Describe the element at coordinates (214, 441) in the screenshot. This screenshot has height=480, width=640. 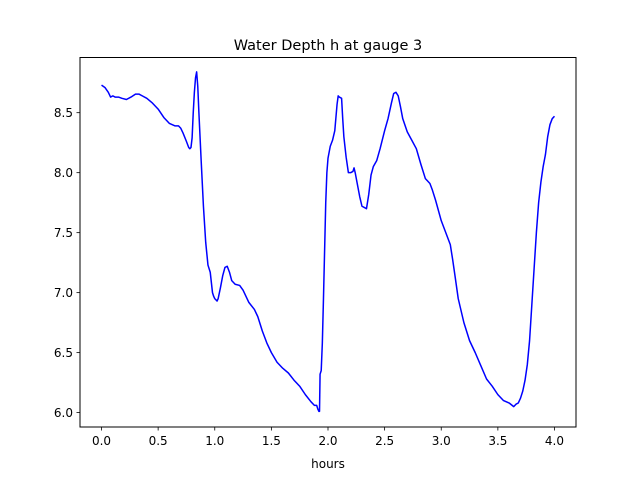
I see `x-tick-label: 1.0` at that location.